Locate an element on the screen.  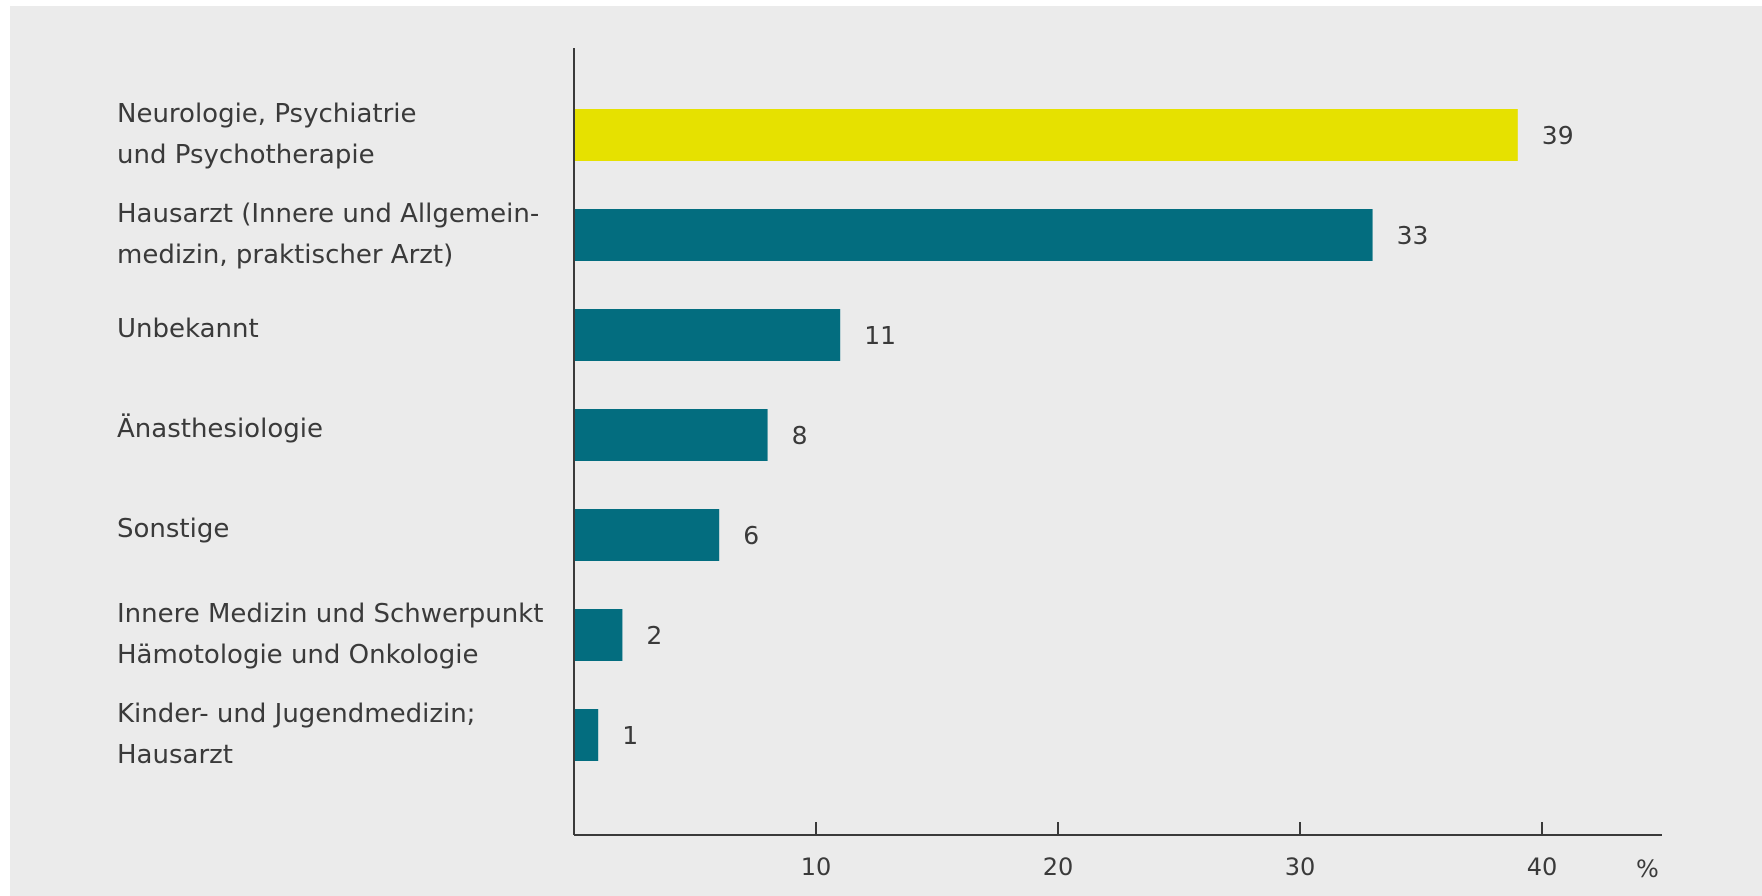
x-tick-label-3: 40 is located at coordinates (1542, 867).